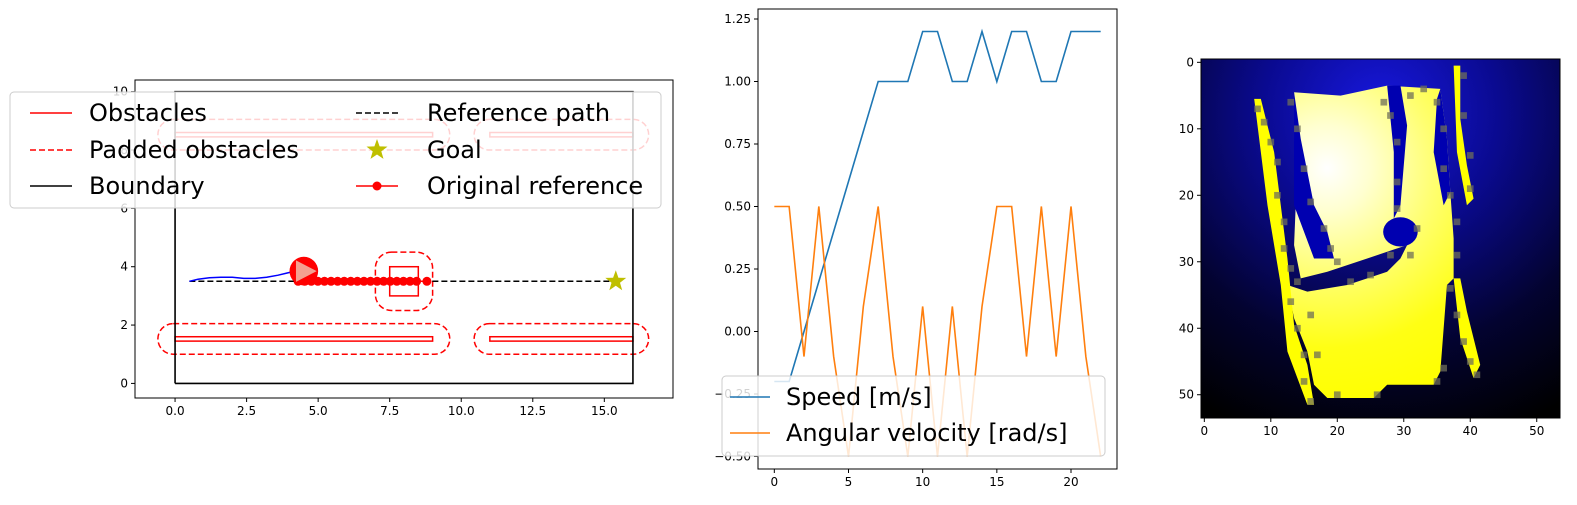 The height and width of the screenshot is (505, 1577). Describe the element at coordinates (175, 411) in the screenshot. I see `x-tick-label: 0.0` at that location.